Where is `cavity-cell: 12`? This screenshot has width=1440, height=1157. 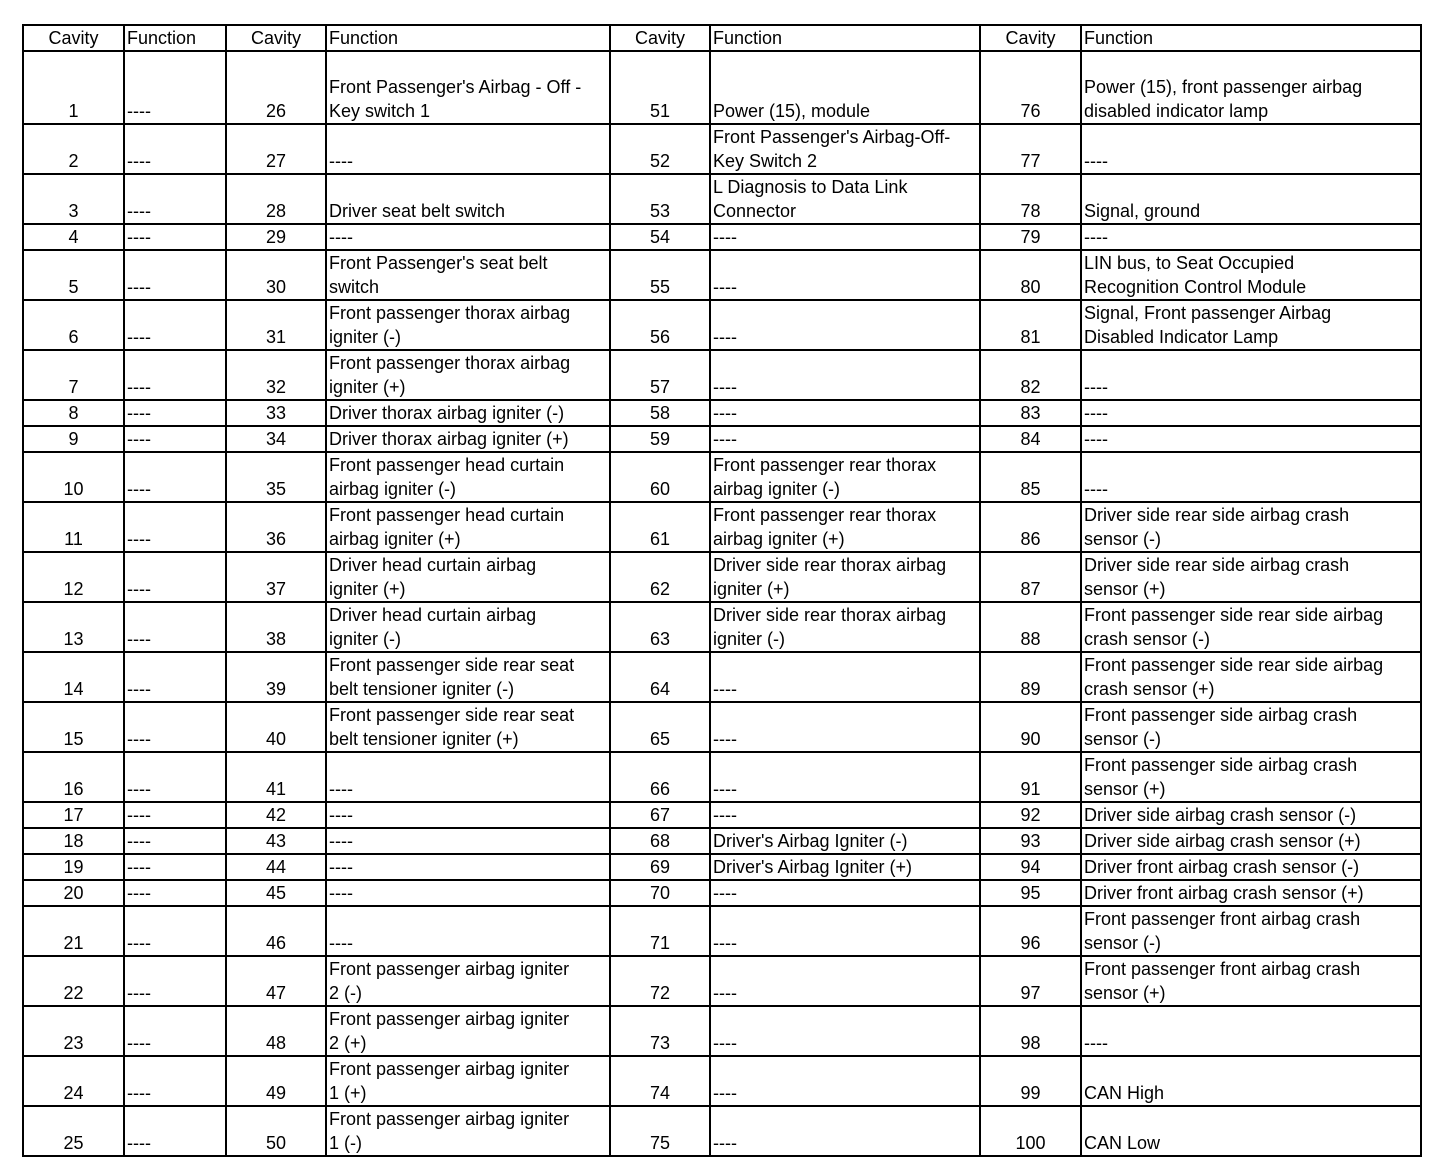 cavity-cell: 12 is located at coordinates (73, 577).